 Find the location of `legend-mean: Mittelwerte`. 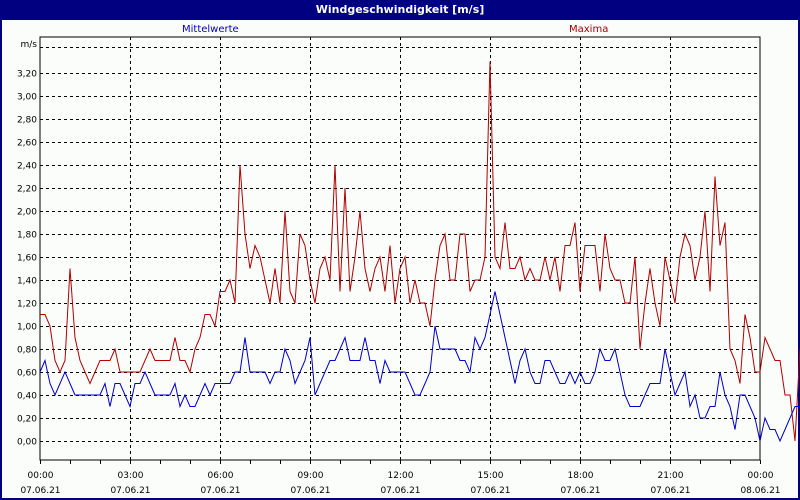

legend-mean: Mittelwerte is located at coordinates (210, 29).